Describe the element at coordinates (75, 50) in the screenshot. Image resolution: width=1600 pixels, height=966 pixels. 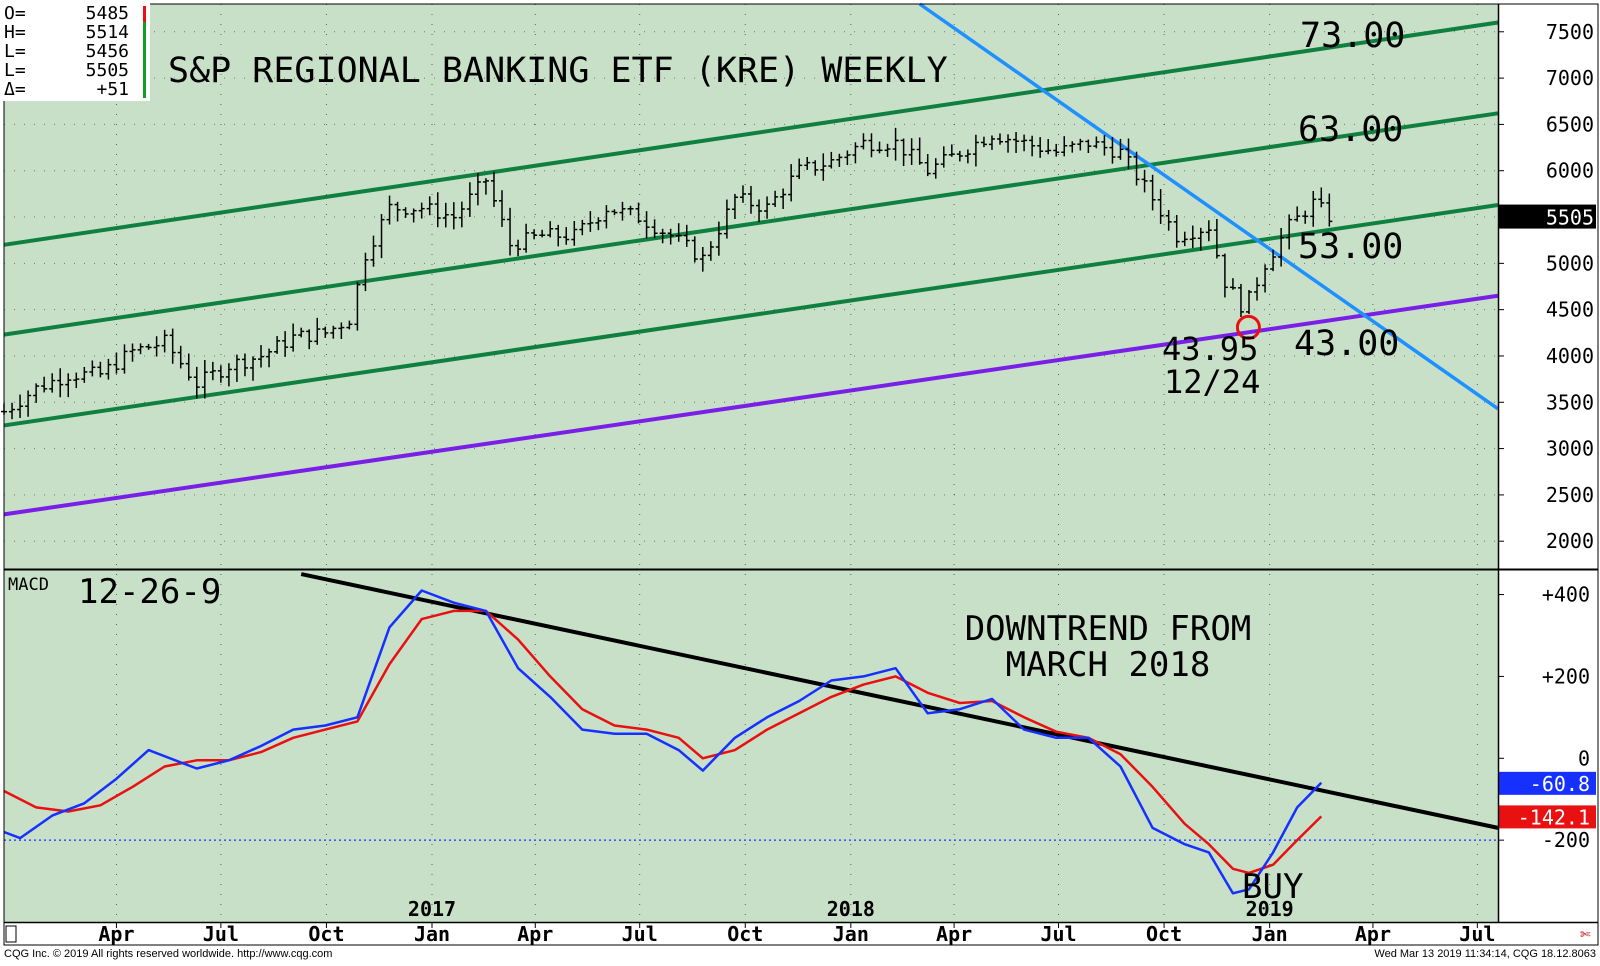
I see `ohlc-readout: O= 5485 H= 5514 L= 5456 L= 5505 Δ= +51` at that location.